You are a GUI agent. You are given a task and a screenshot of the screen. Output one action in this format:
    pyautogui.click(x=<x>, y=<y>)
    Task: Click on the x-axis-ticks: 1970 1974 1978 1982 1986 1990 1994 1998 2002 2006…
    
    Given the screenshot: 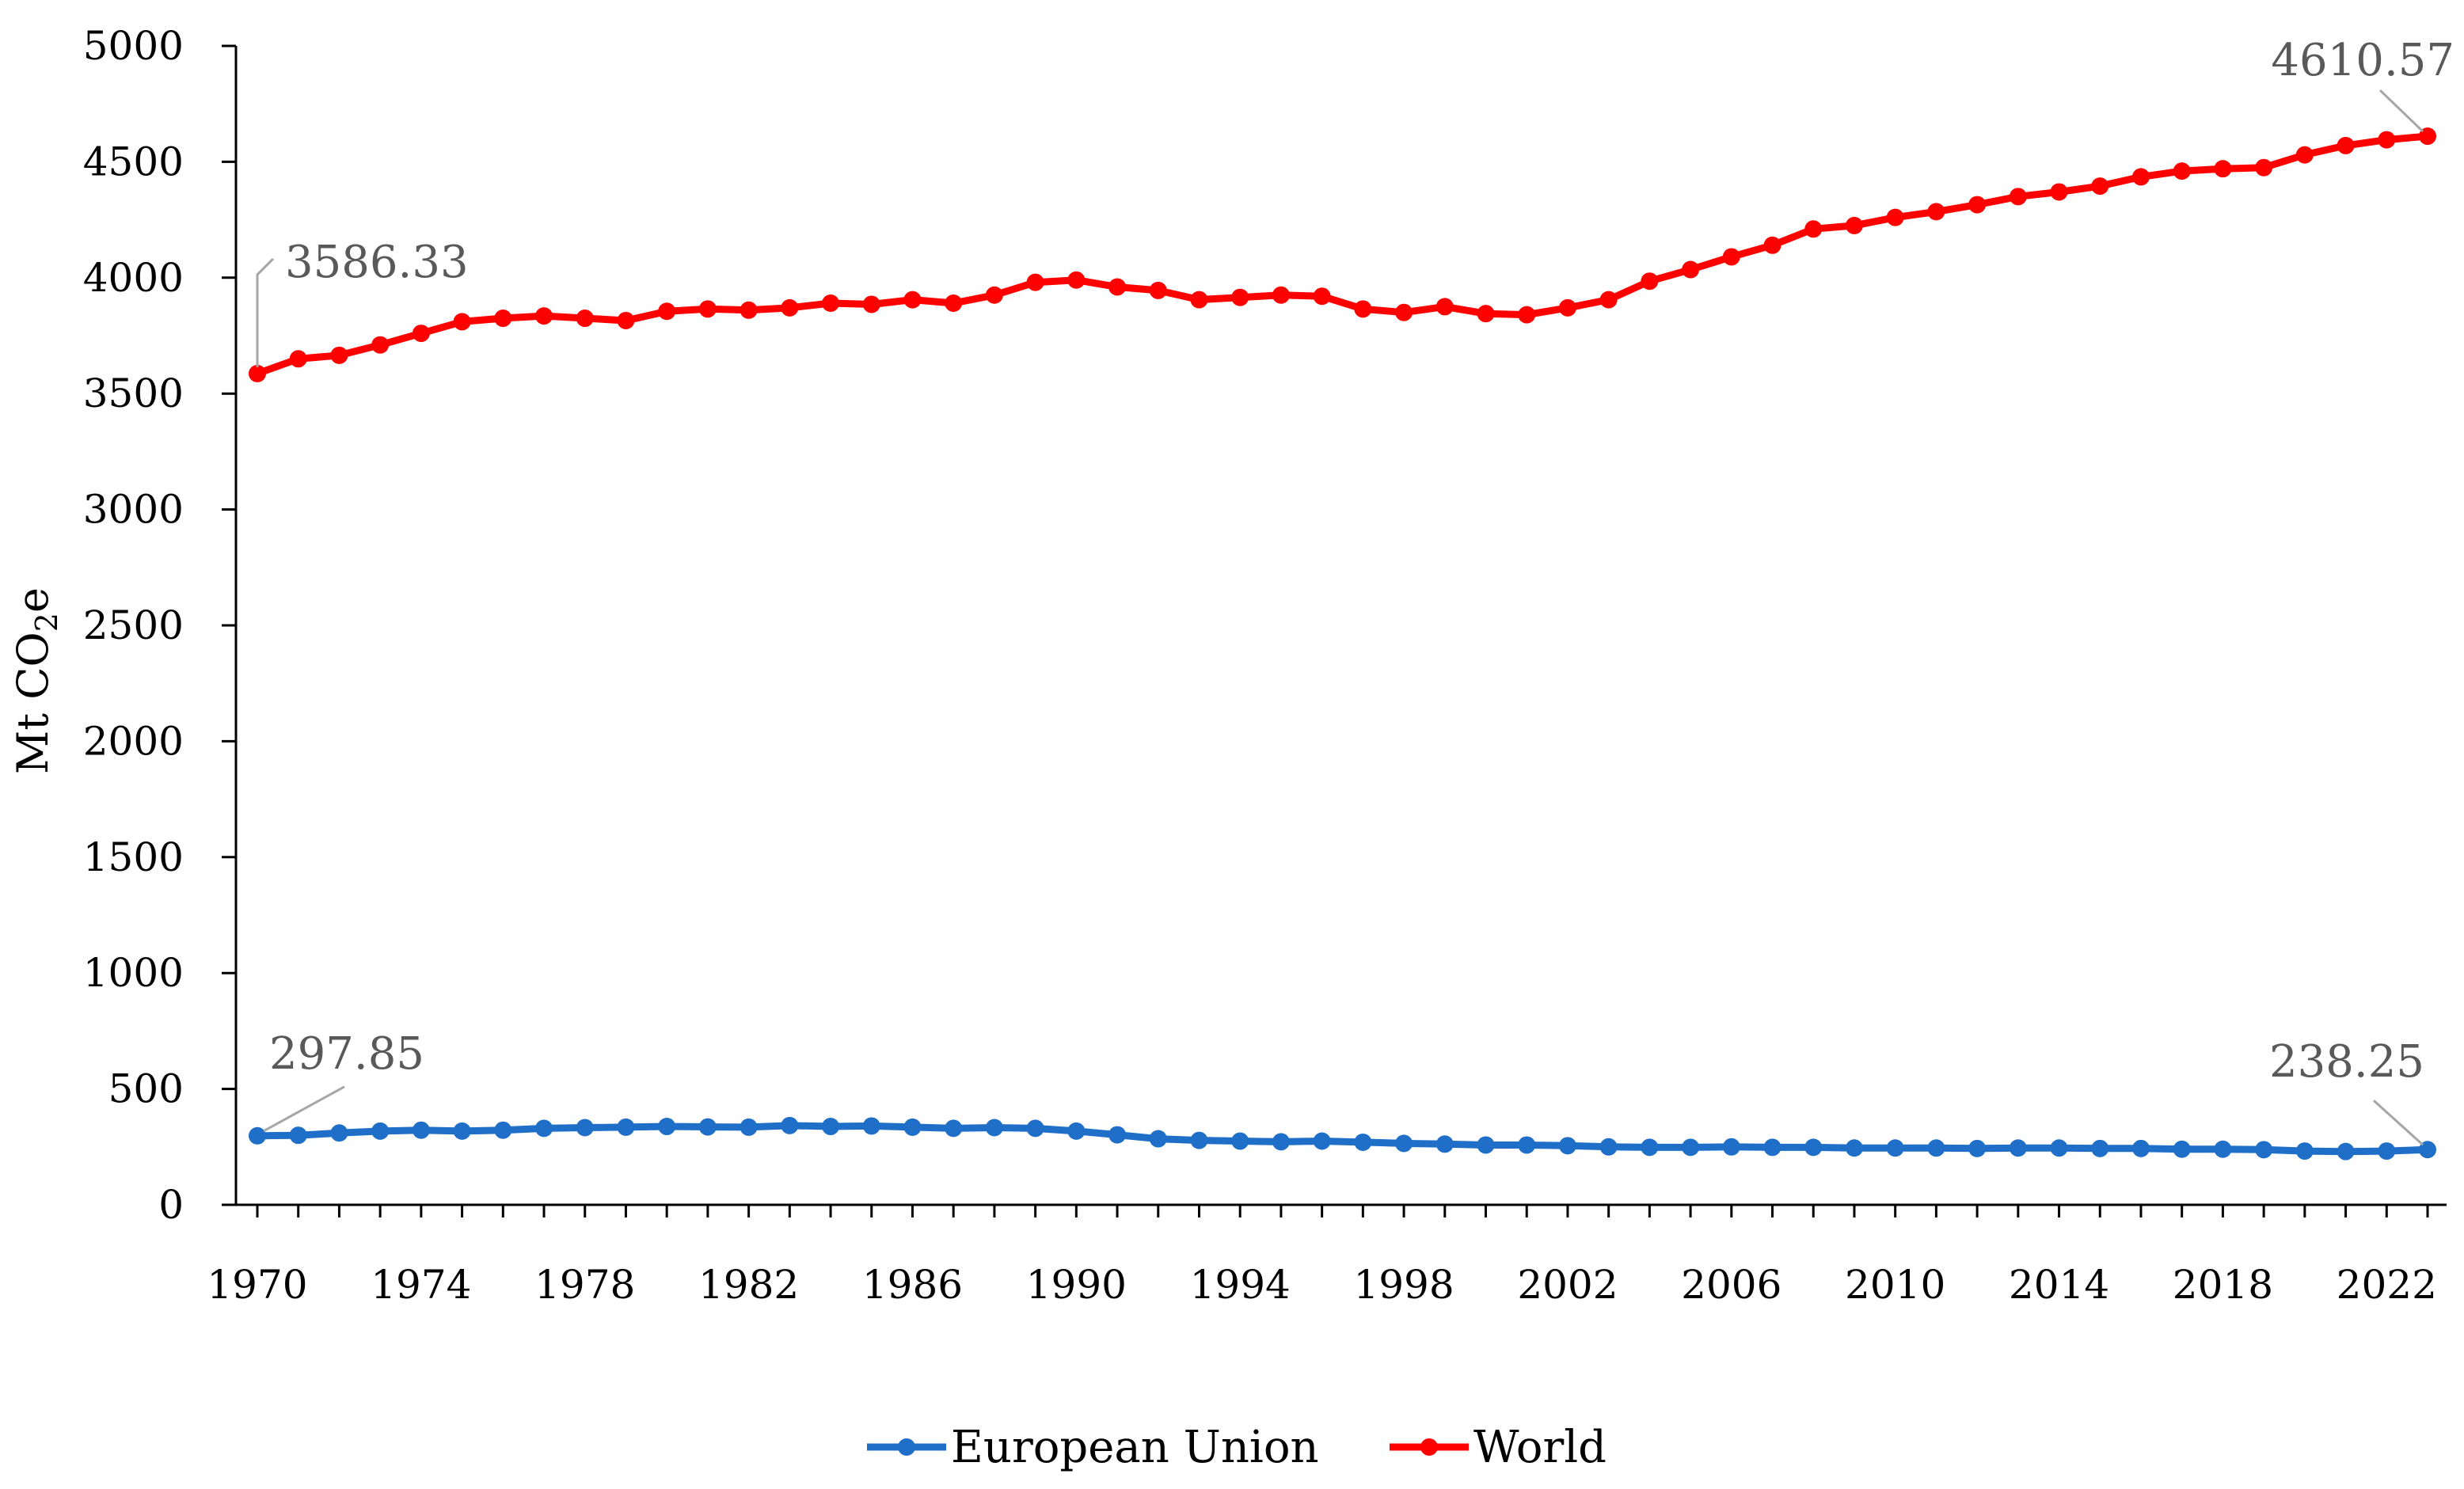 What is the action you would take?
    pyautogui.click(x=1322, y=1256)
    